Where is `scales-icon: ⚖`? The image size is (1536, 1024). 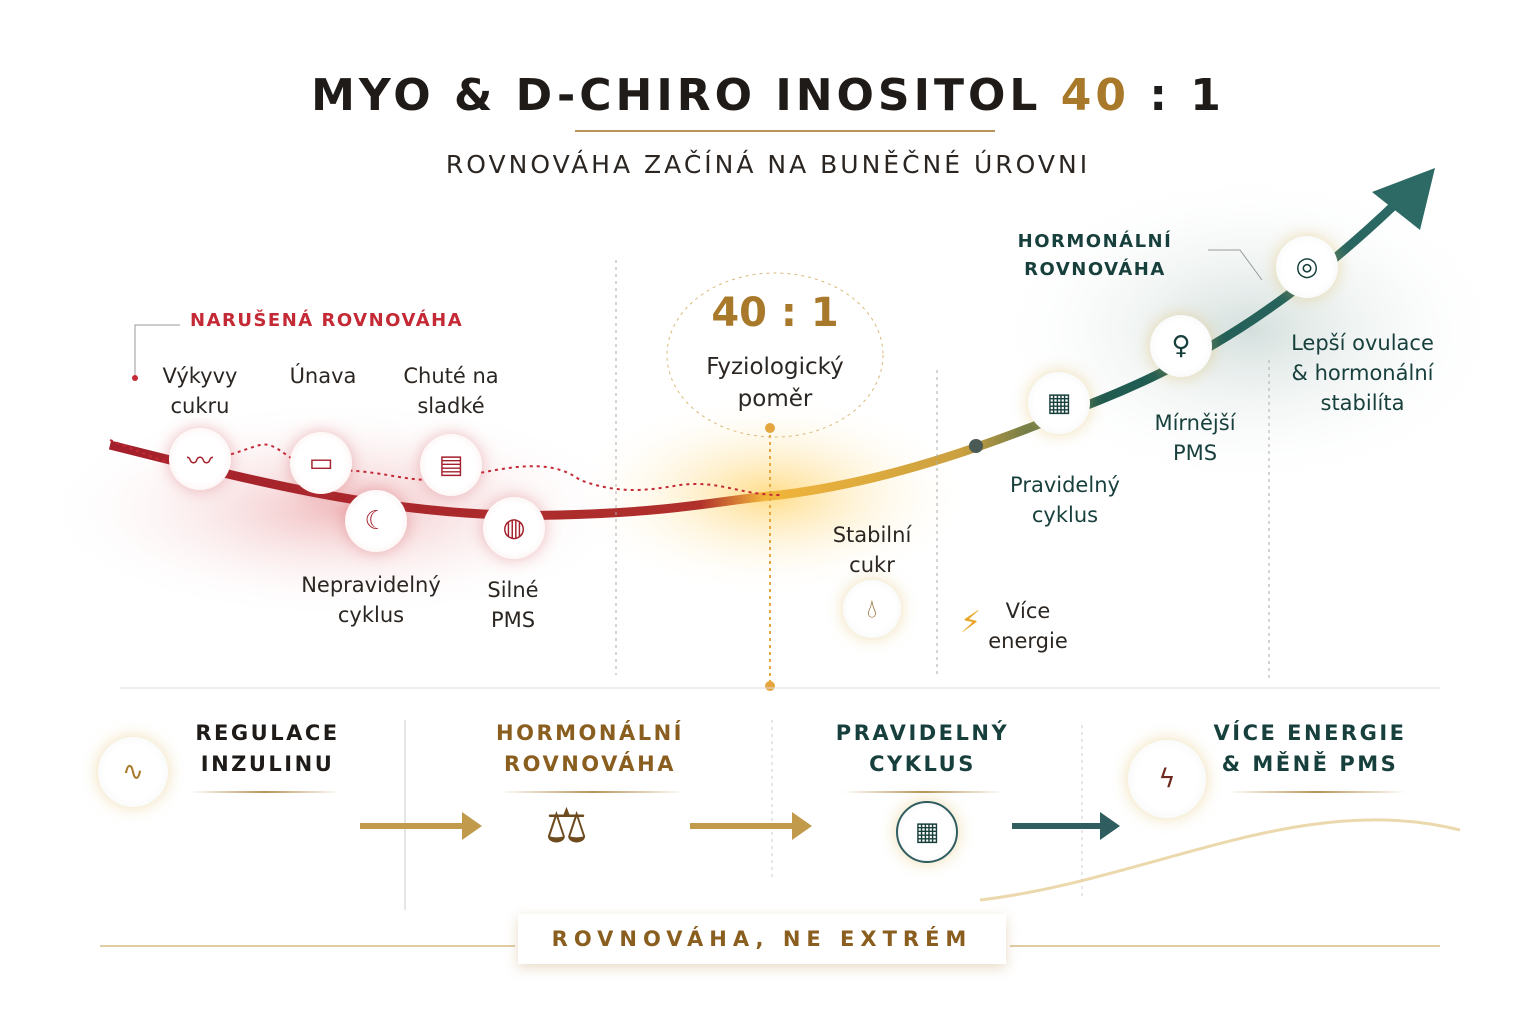
scales-icon: ⚖ is located at coordinates (567, 826).